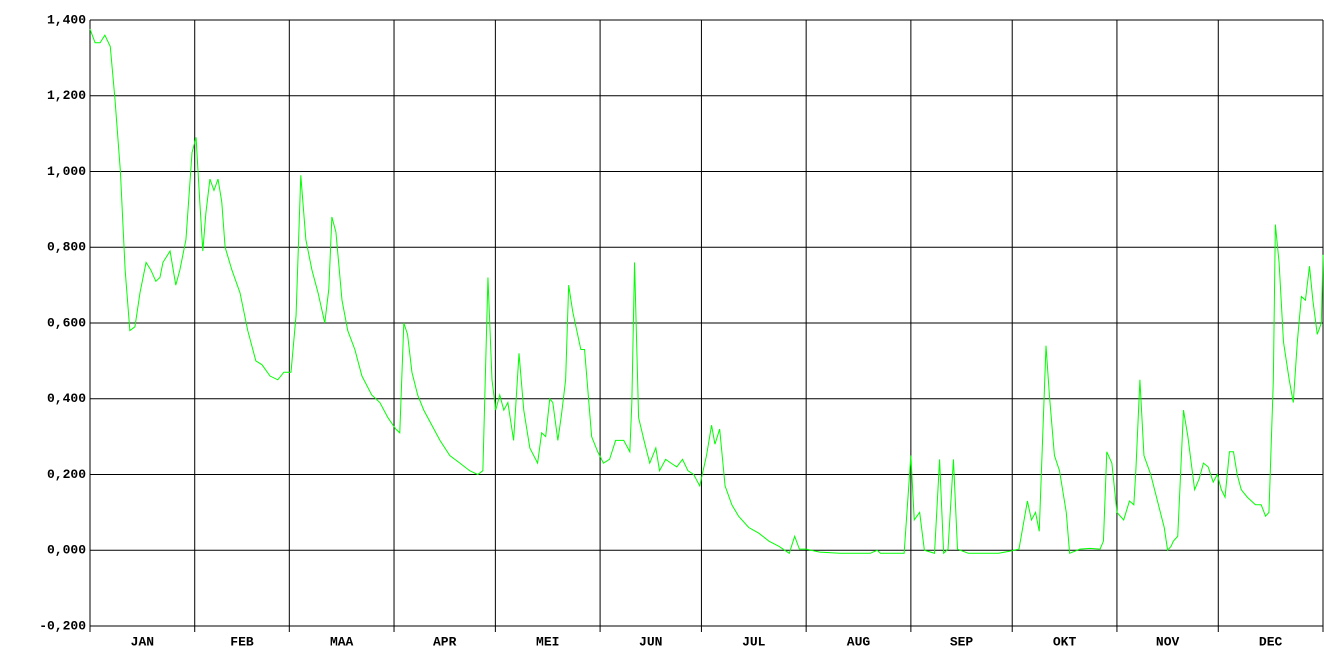 The height and width of the screenshot is (649, 1324). I want to click on x-tick-label: APR, so click(445, 641).